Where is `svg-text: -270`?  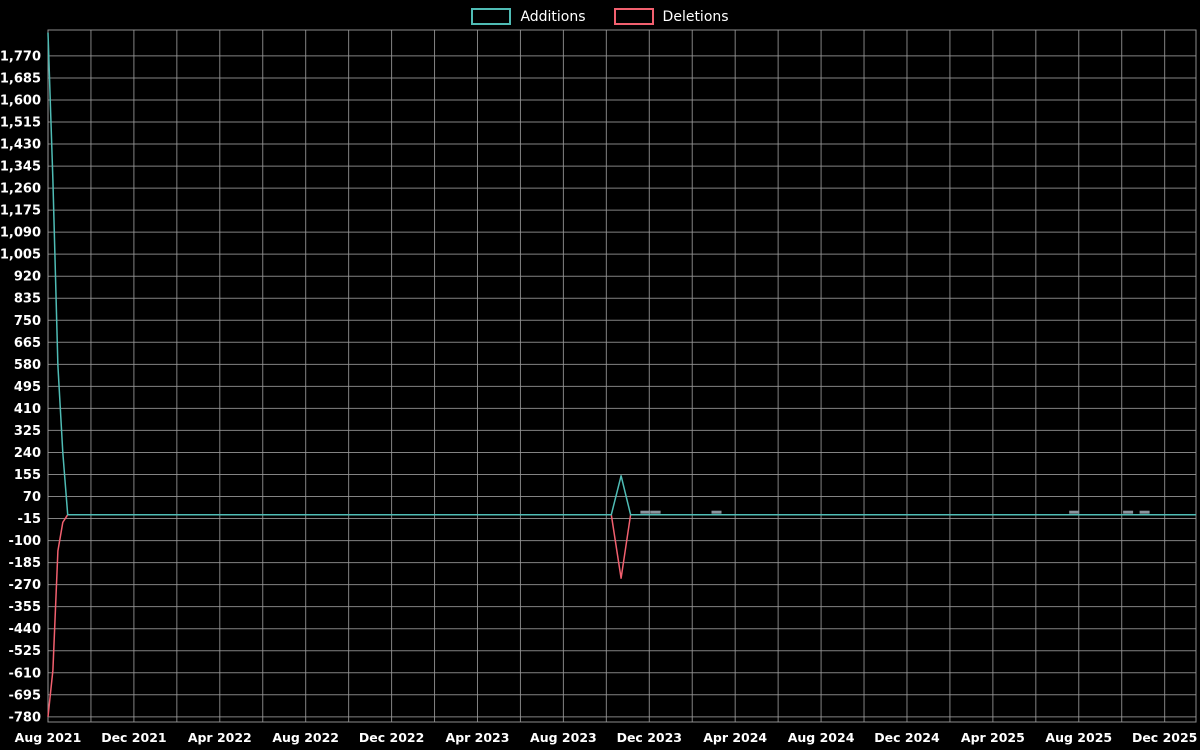
svg-text: -270 is located at coordinates (24, 585).